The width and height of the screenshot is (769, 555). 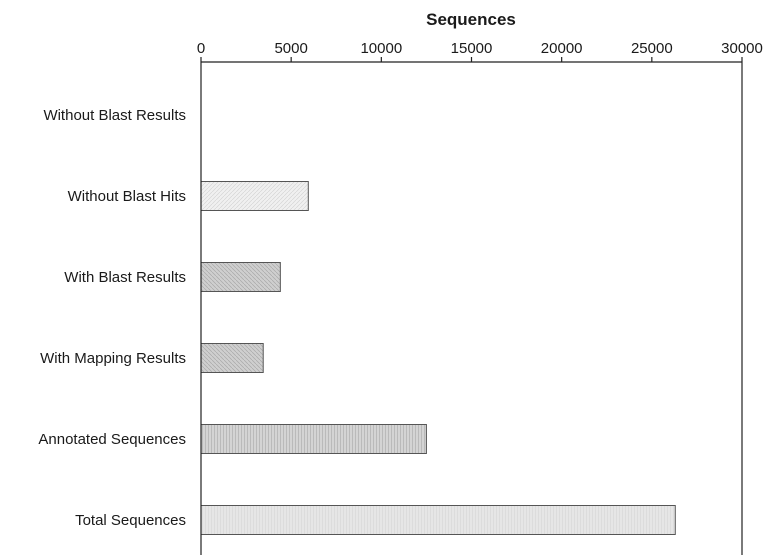 What do you see at coordinates (652, 48) in the screenshot?
I see `x-tick-label: 25000` at bounding box center [652, 48].